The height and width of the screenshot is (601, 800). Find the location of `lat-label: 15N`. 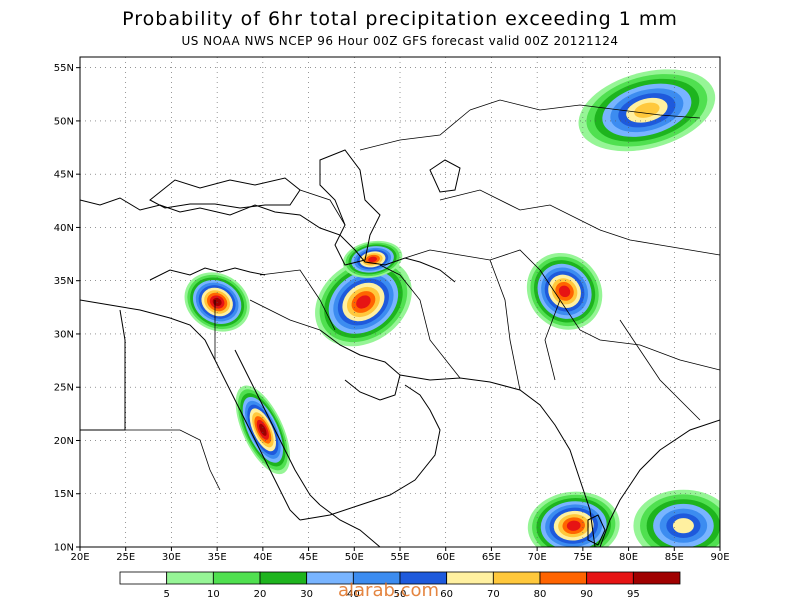

lat-label: 15N is located at coordinates (64, 494).